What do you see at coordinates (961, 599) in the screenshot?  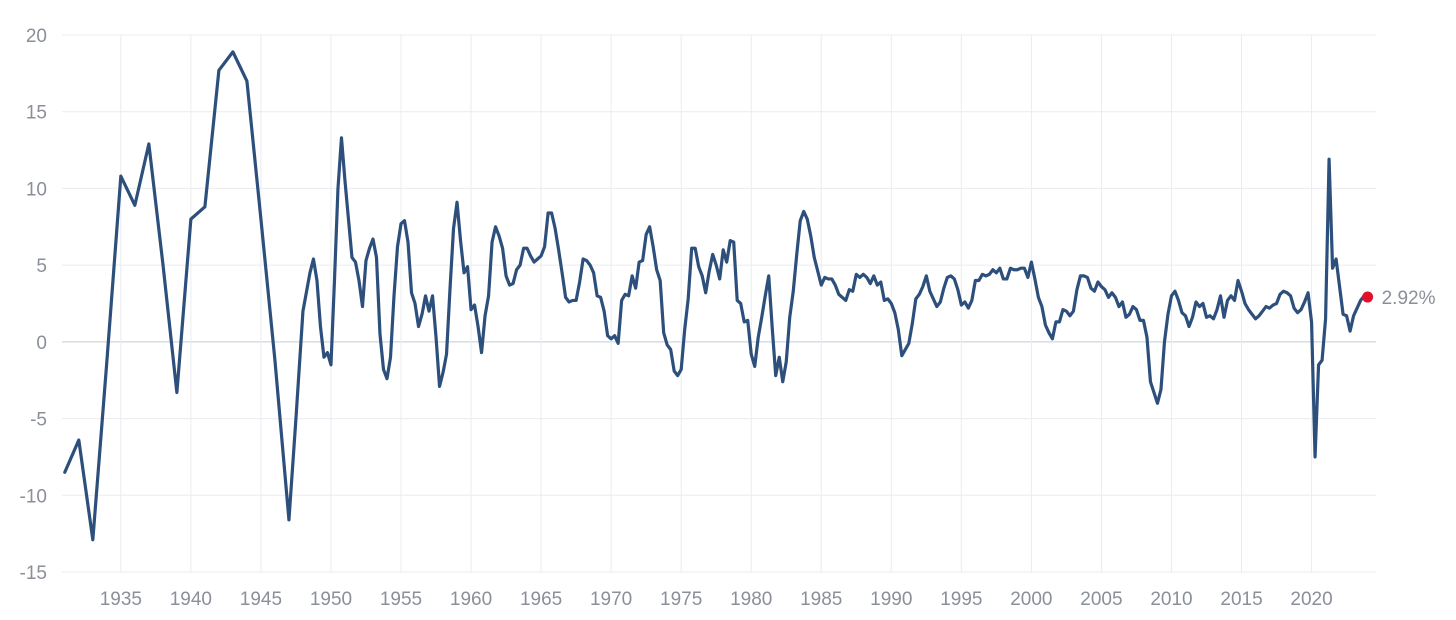 I see `x-tick-label: 1995` at bounding box center [961, 599].